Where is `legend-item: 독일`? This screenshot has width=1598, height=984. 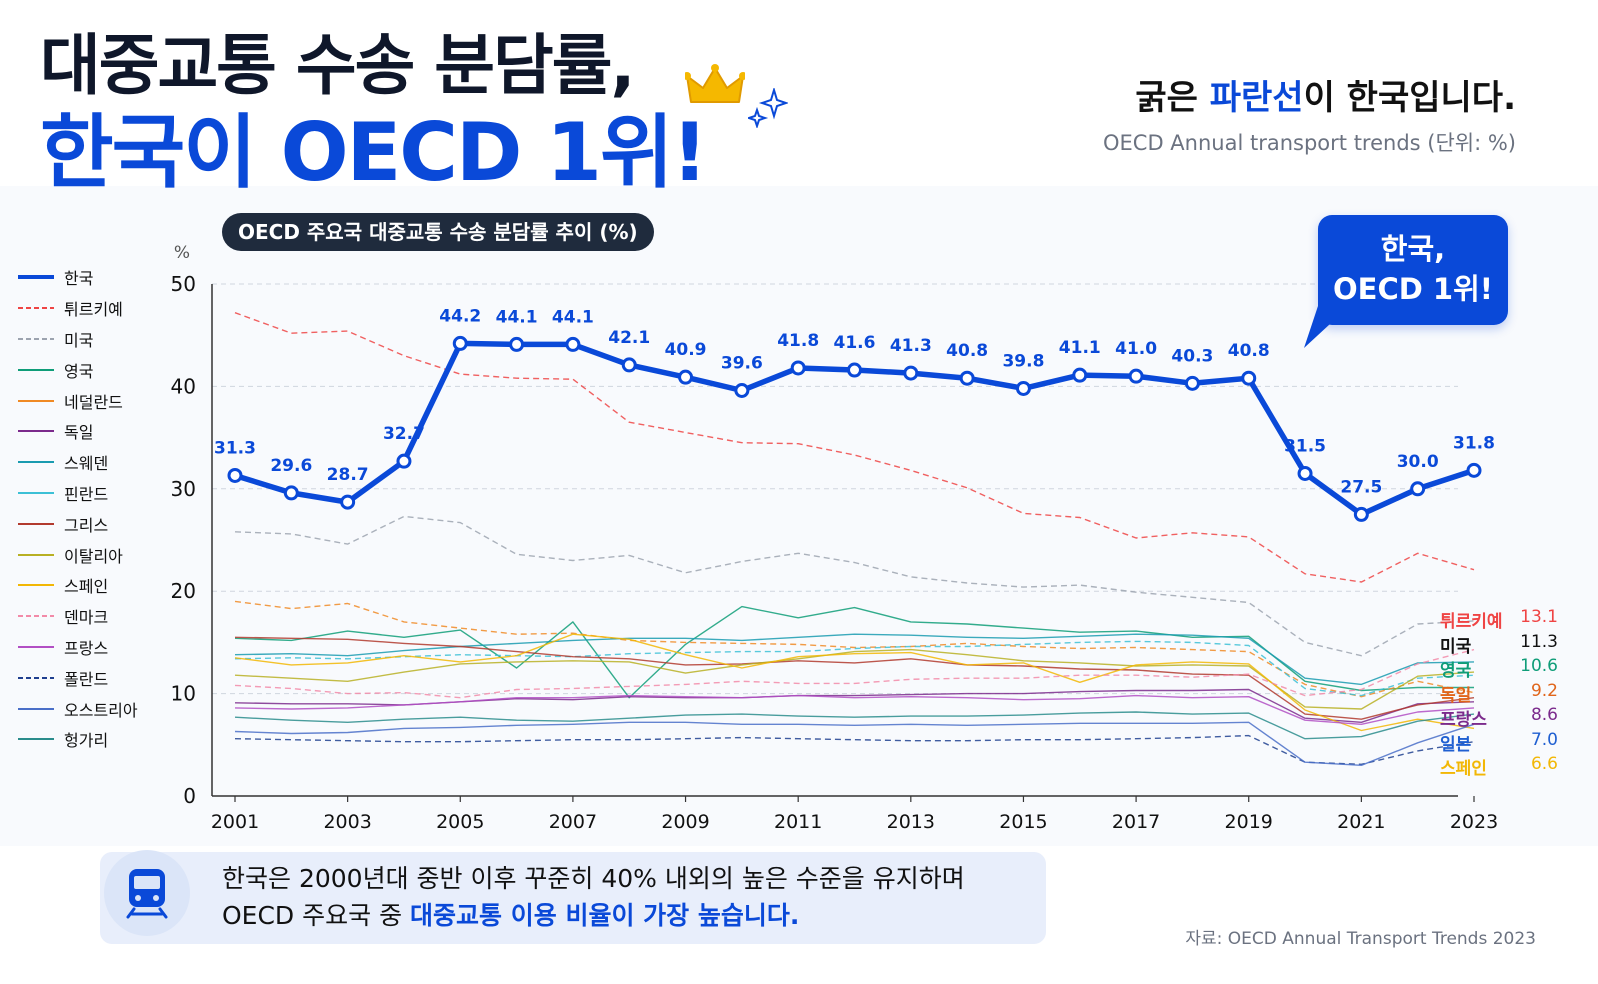
legend-item: 독일 is located at coordinates (78, 431).